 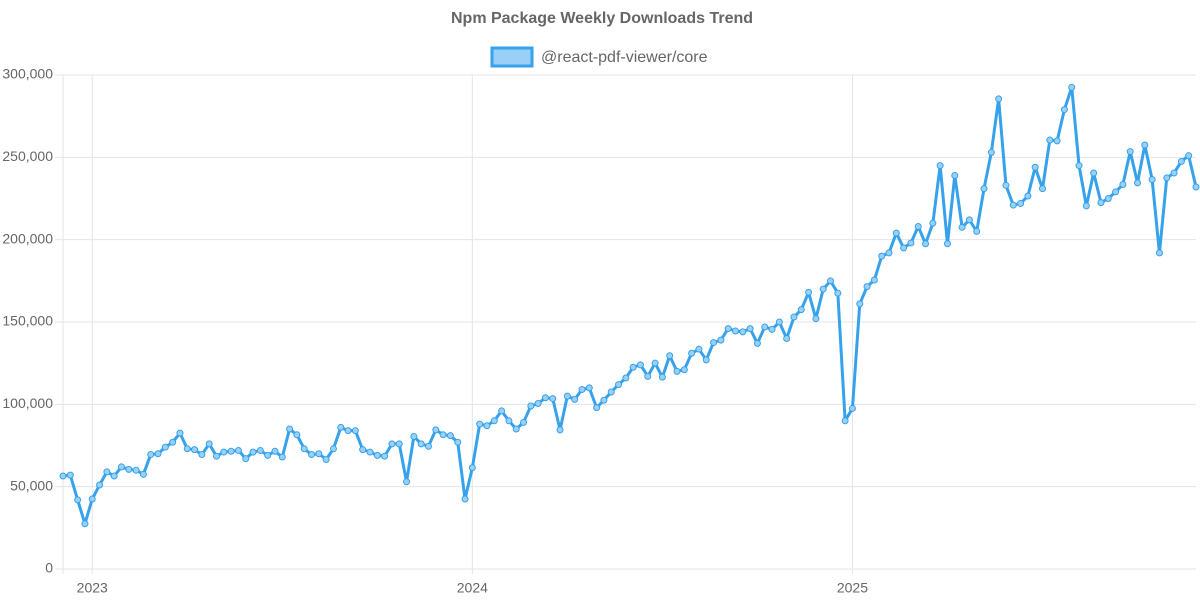 I want to click on legend-swatch, so click(x=512, y=57).